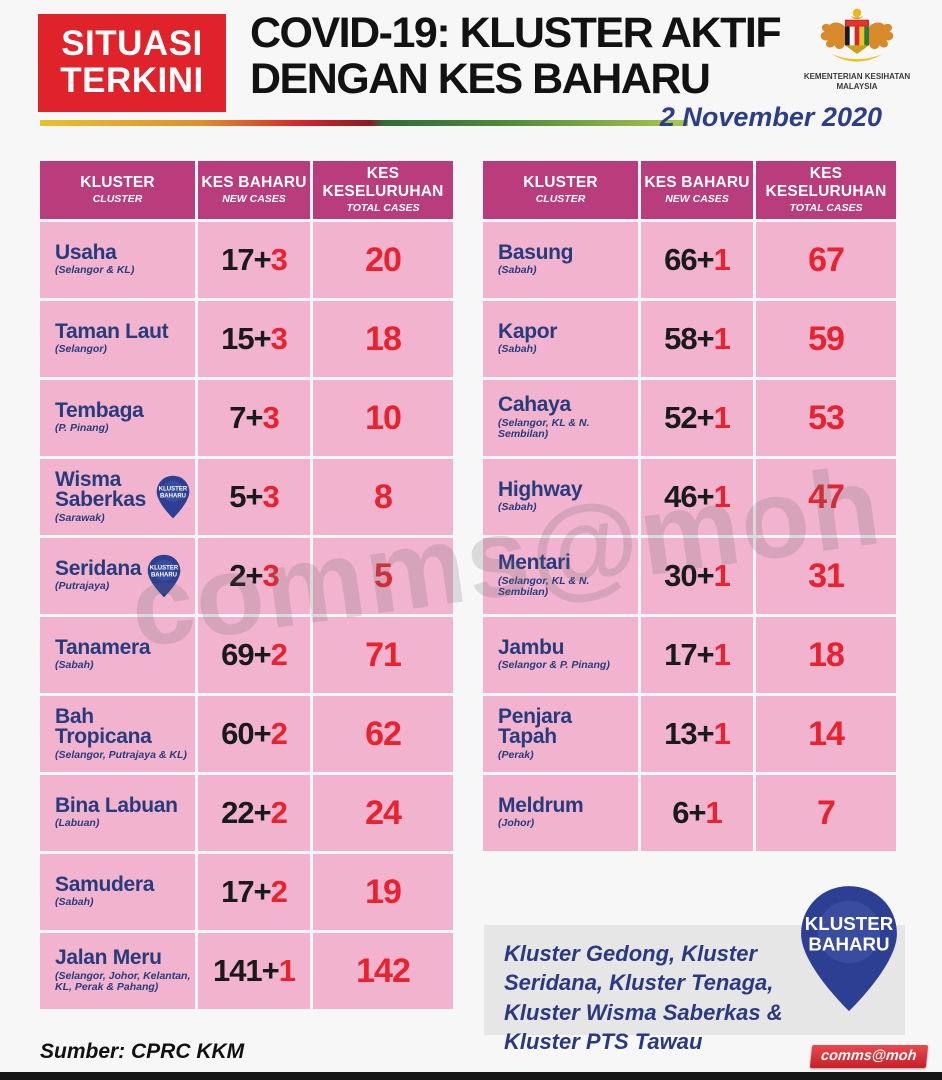 This screenshot has width=942, height=1080. Describe the element at coordinates (857, 35) in the screenshot. I see `malaysia-coat-of-arms-icon` at that location.